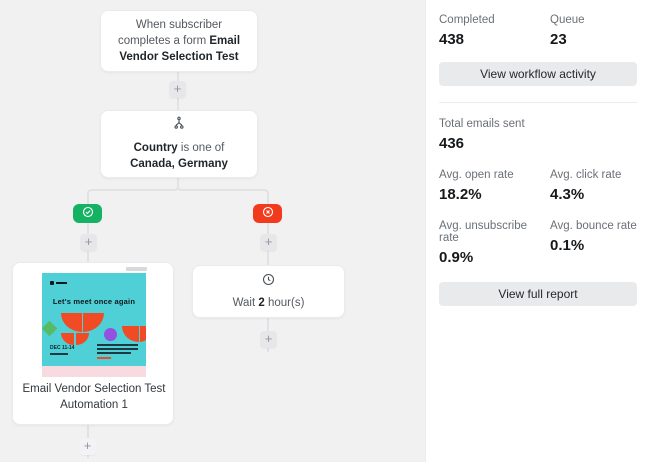 The image size is (650, 462). What do you see at coordinates (567, 20) in the screenshot?
I see `queue-label: Queue` at bounding box center [567, 20].